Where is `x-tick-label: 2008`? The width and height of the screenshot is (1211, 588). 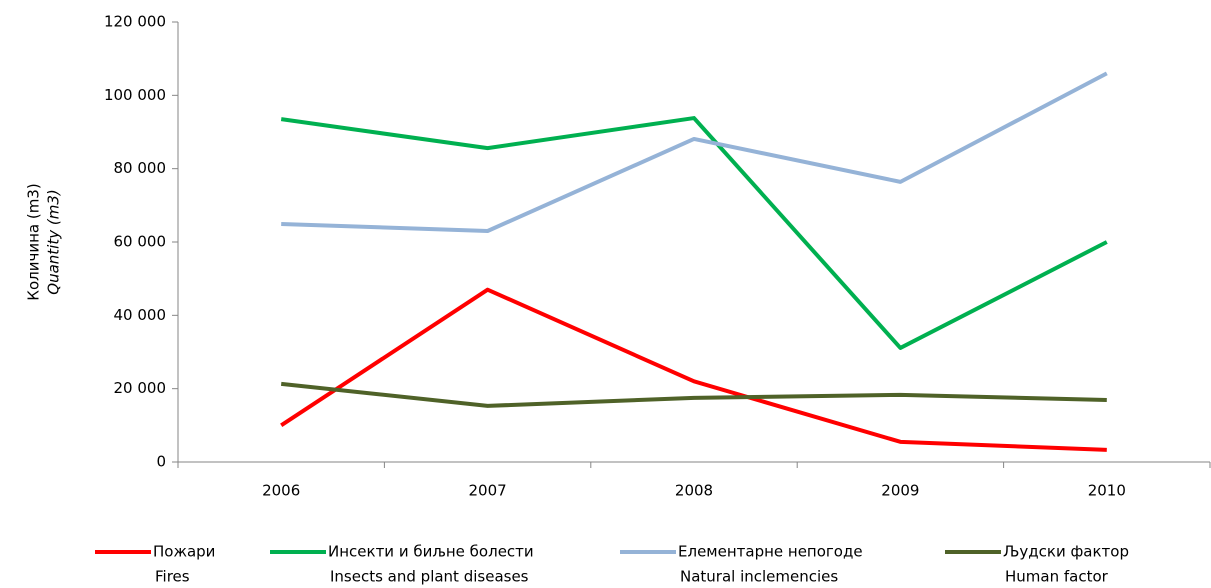 x-tick-label: 2008 is located at coordinates (694, 491).